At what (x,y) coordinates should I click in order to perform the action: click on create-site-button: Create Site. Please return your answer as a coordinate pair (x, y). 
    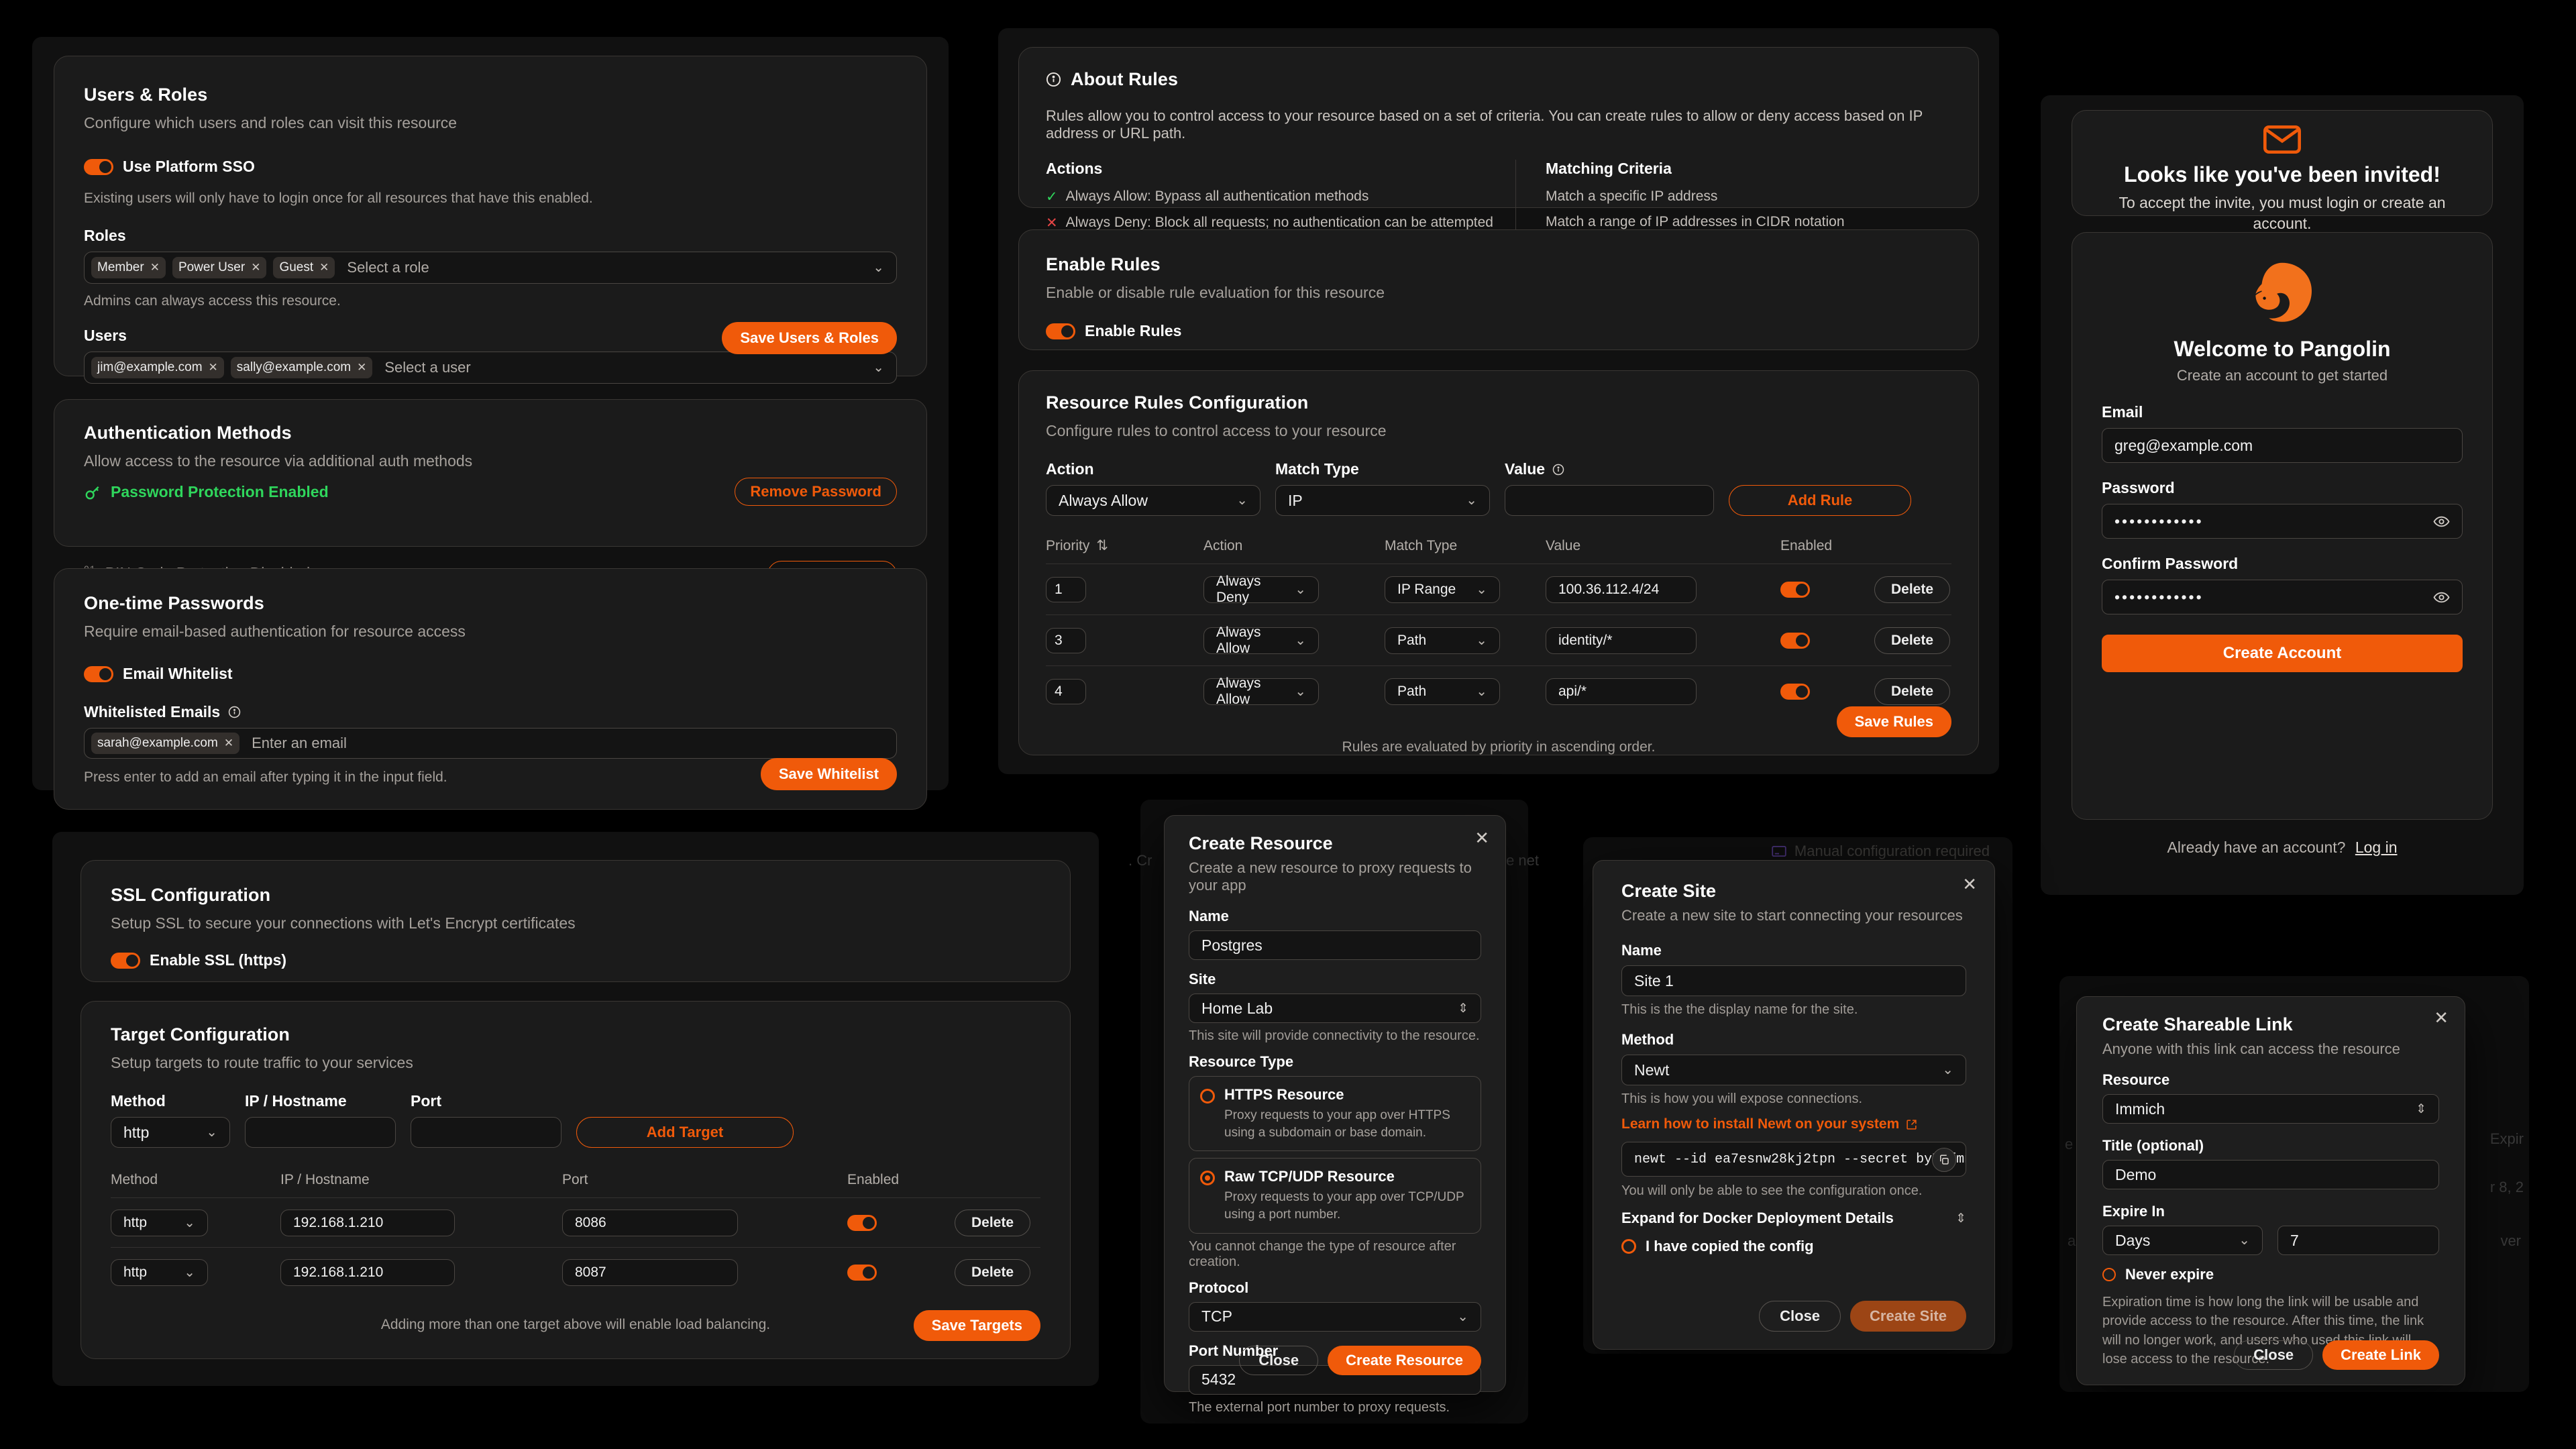
    Looking at the image, I should click on (1908, 1316).